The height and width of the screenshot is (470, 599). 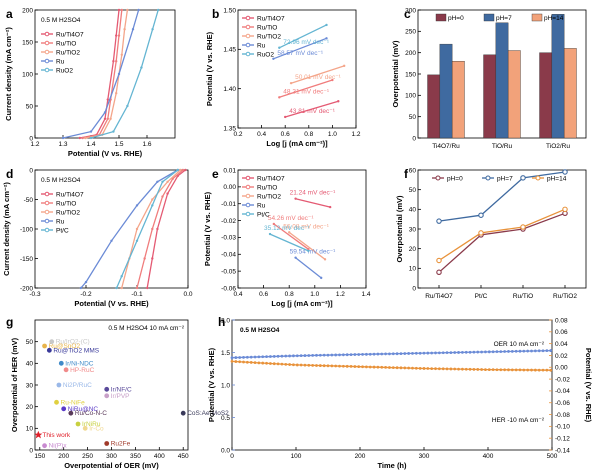 I want to click on point-label: Ru/IrO2-(C), so click(x=73, y=342).